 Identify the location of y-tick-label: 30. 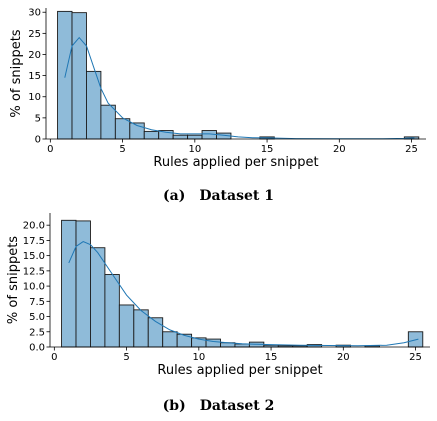
(34, 13).